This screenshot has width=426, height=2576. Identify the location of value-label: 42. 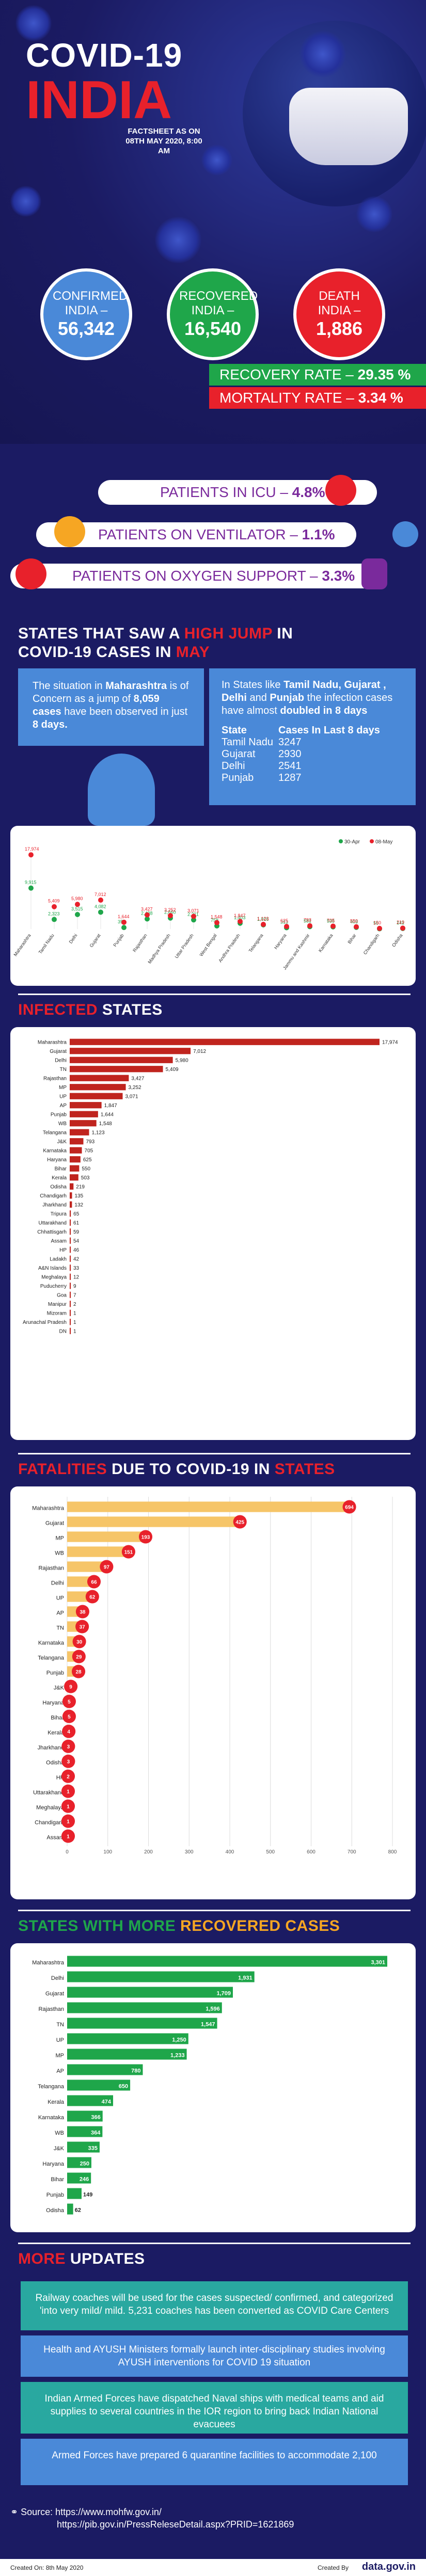
(76, 1259).